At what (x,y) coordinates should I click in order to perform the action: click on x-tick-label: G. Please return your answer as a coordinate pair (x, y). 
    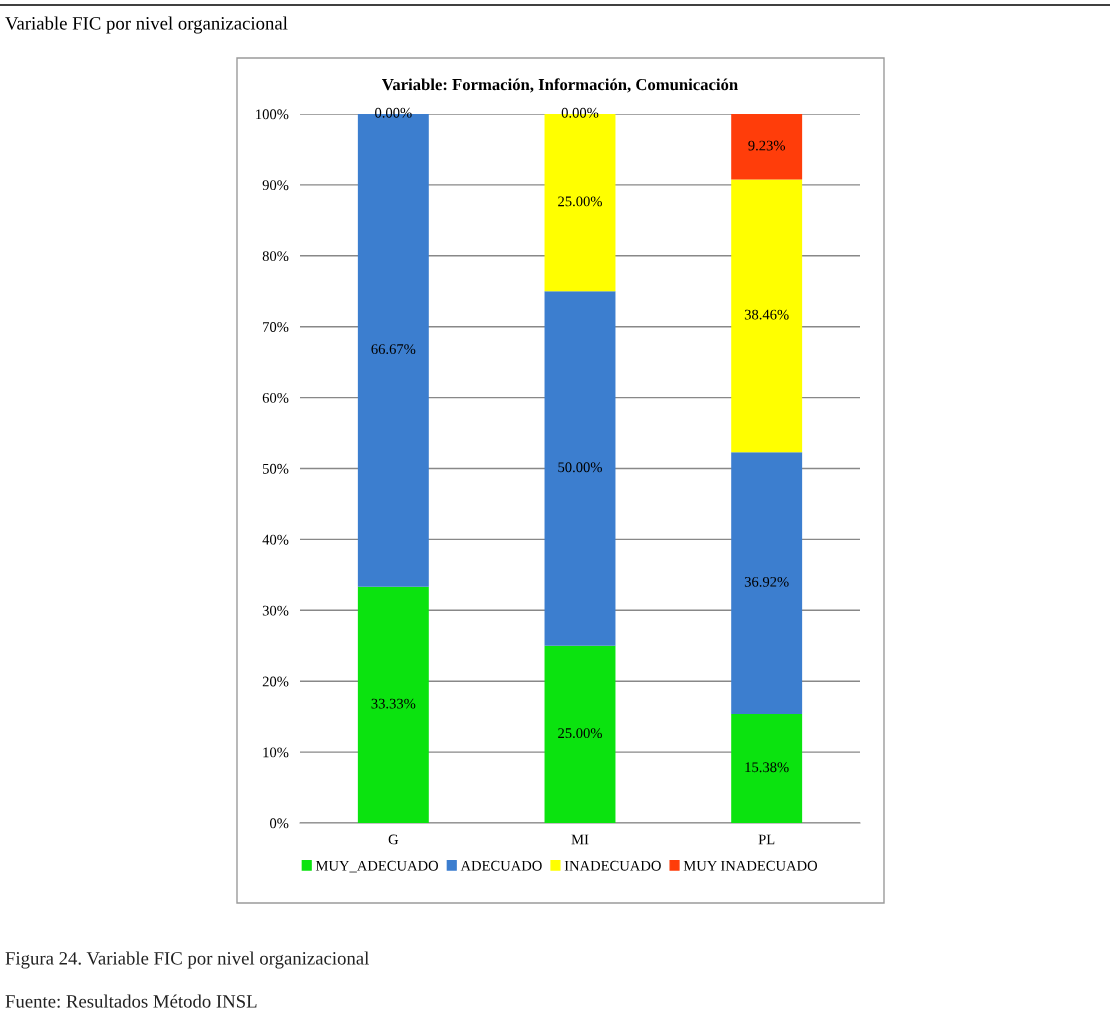
    Looking at the image, I should click on (393, 839).